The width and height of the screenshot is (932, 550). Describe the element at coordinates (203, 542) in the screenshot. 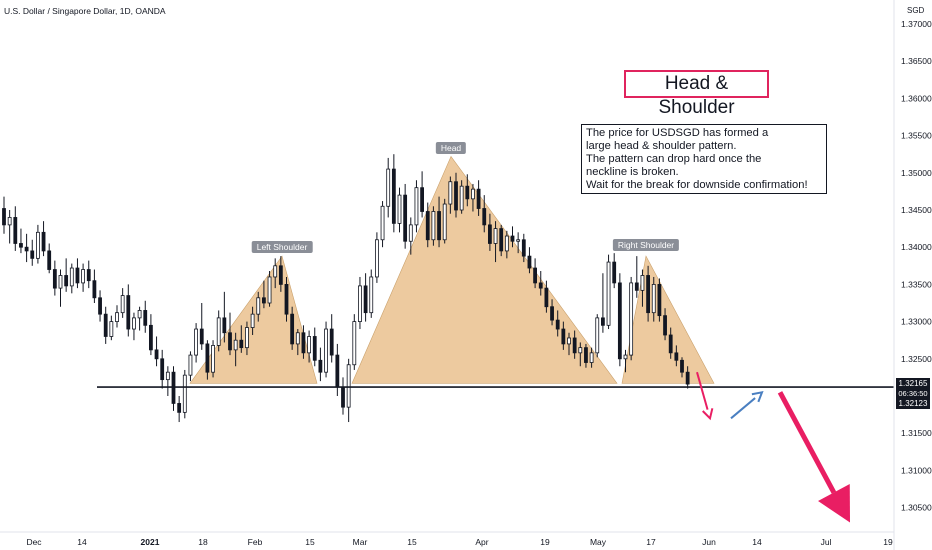

I see `time-tick-label: 18` at that location.